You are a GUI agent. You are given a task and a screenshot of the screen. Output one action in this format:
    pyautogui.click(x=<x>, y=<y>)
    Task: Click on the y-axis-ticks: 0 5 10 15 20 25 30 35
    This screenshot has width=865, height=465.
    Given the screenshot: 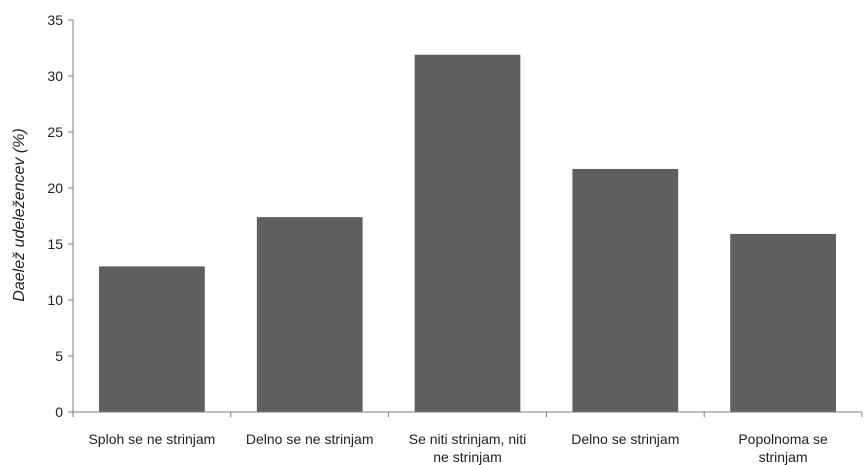 What is the action you would take?
    pyautogui.click(x=60, y=216)
    